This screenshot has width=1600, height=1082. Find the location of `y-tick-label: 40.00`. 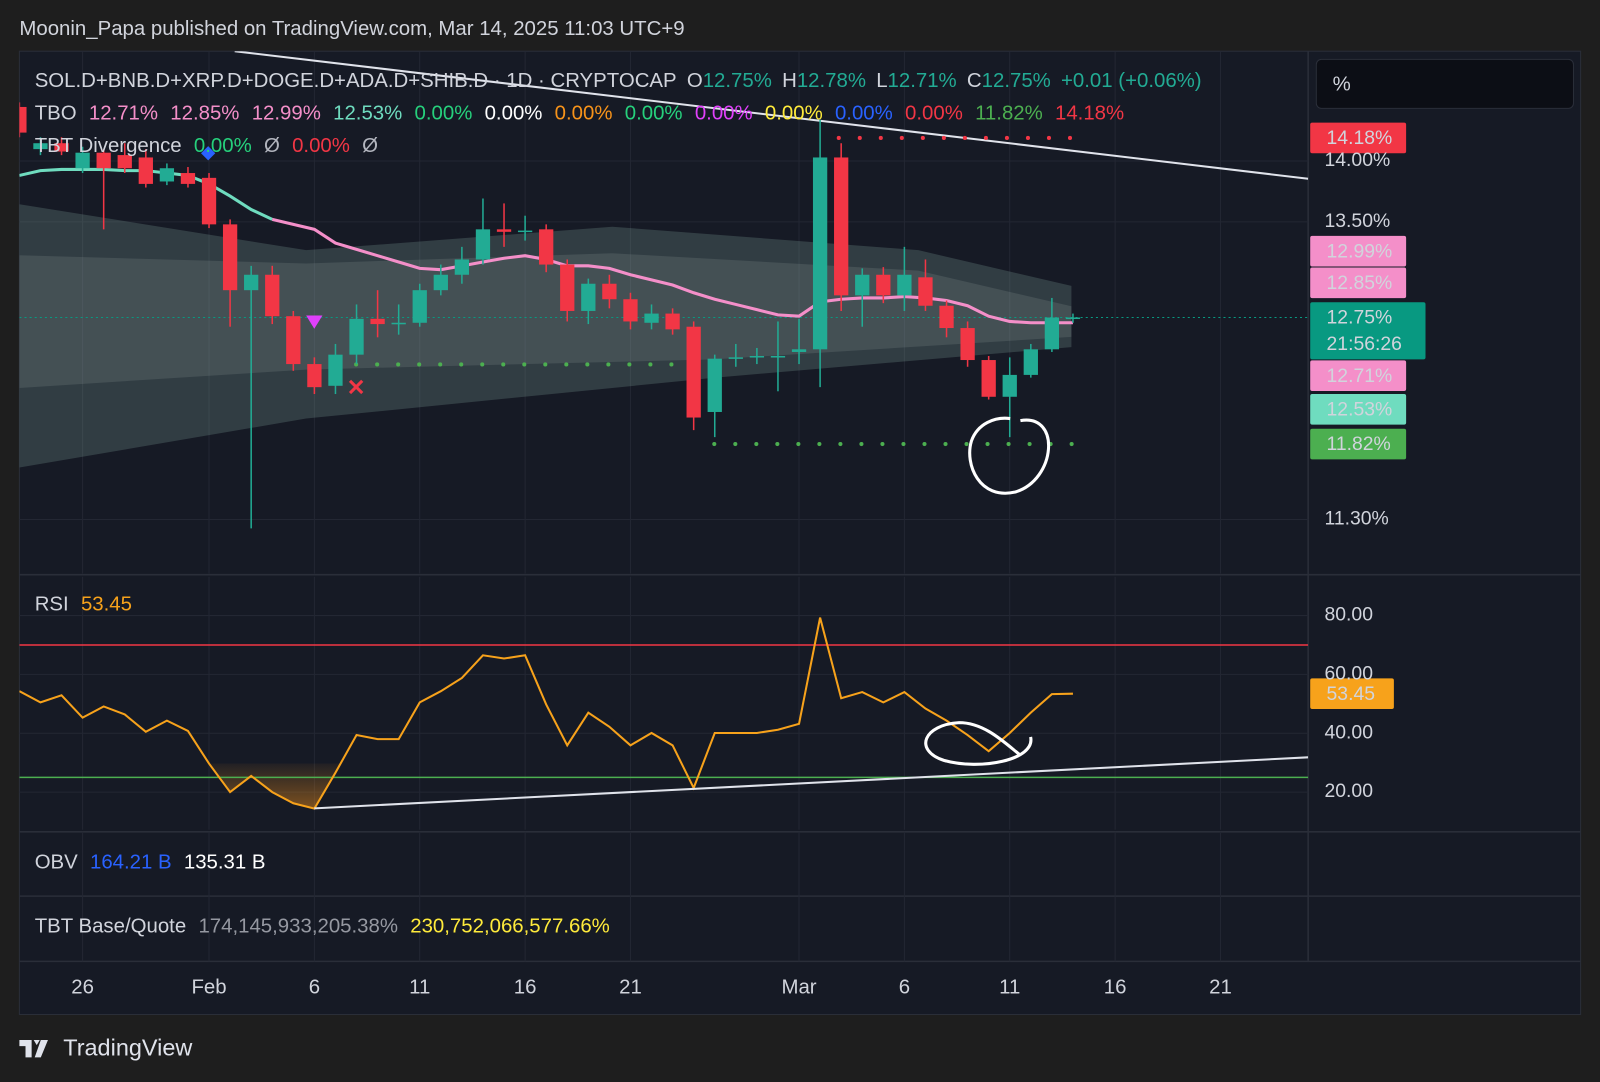

y-tick-label: 40.00 is located at coordinates (1348, 732).